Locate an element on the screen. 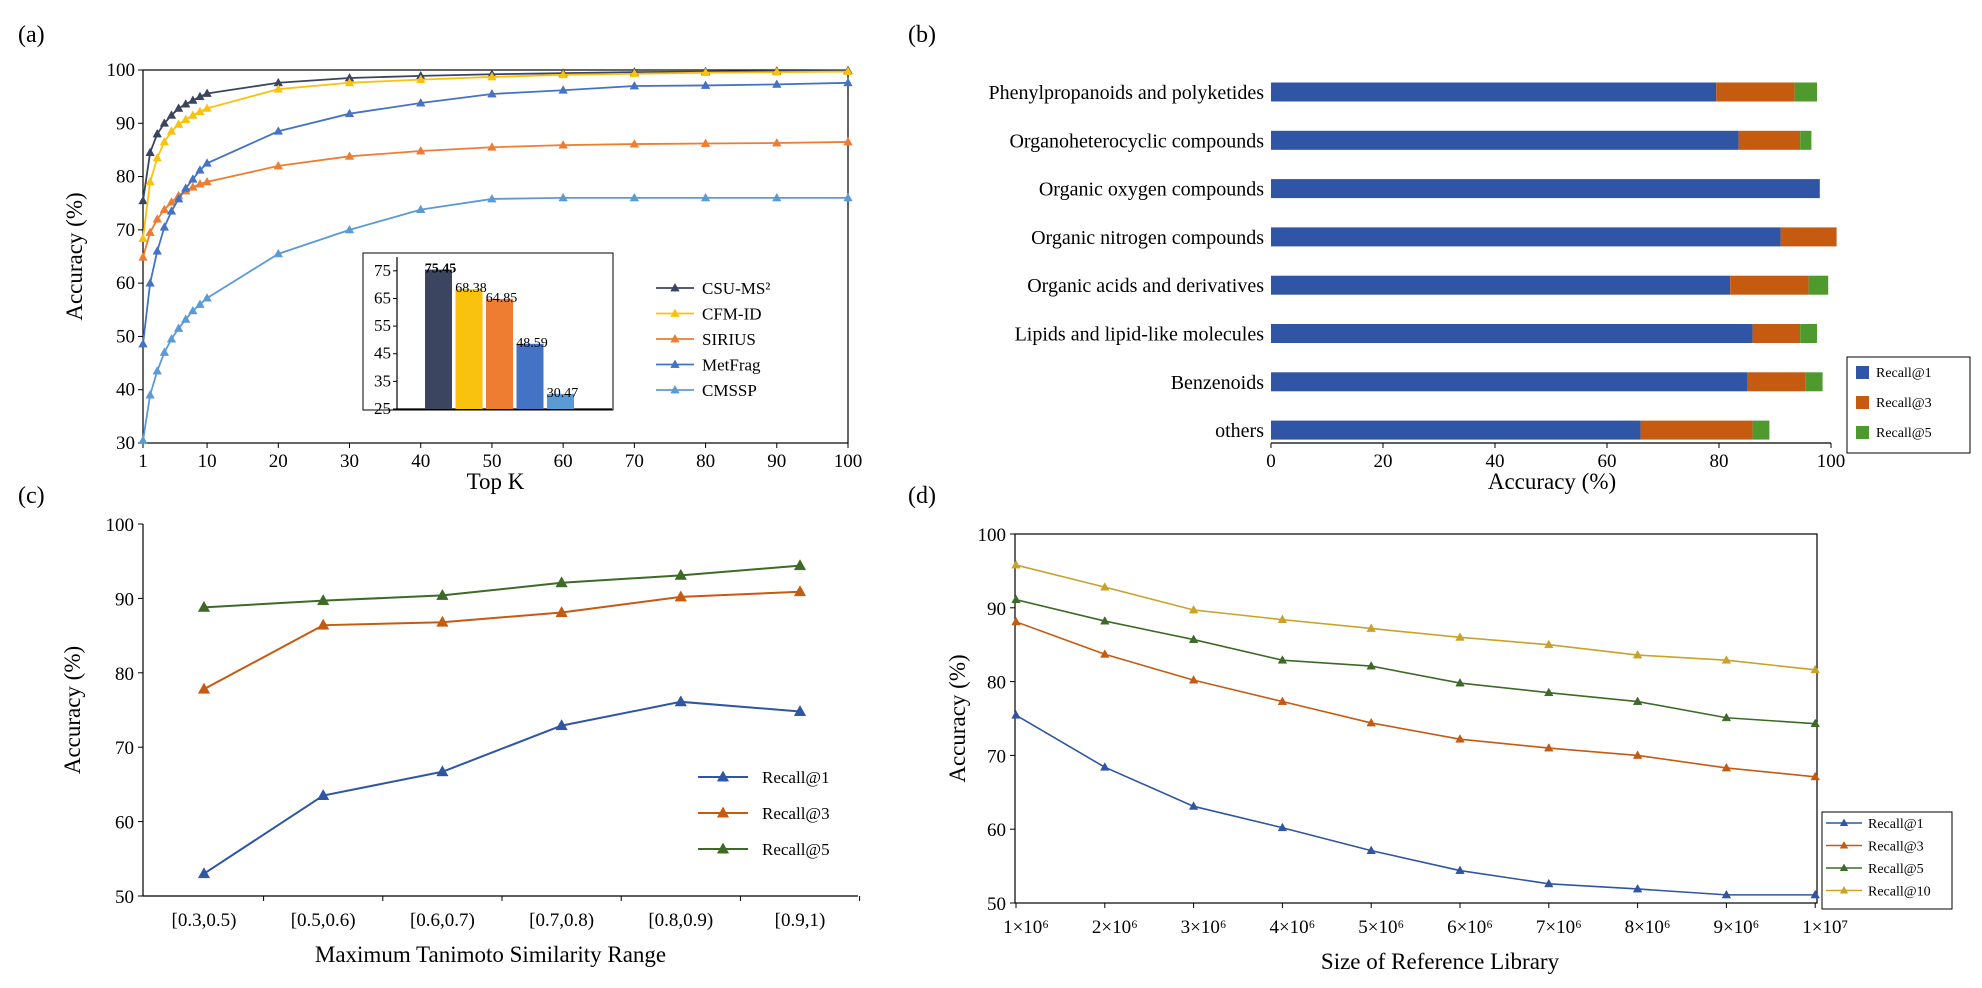 The image size is (1982, 988). x-tick-label: 6×10⁶ is located at coordinates (1470, 927).